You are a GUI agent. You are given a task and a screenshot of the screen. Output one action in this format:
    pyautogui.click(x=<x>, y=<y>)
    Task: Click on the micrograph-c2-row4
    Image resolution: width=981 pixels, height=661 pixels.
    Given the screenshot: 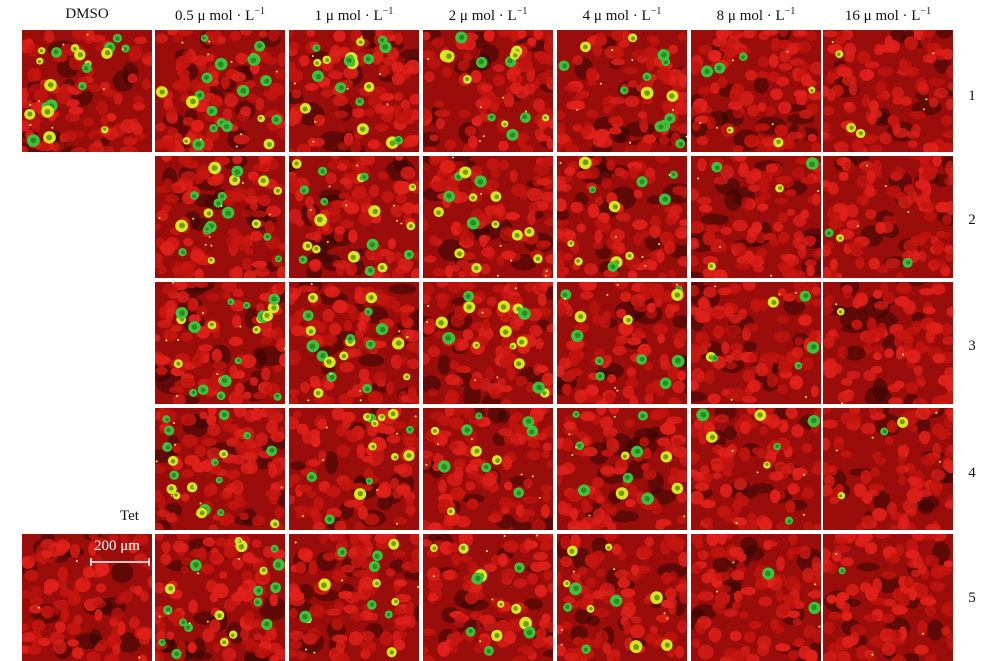 What is the action you would take?
    pyautogui.click(x=488, y=469)
    